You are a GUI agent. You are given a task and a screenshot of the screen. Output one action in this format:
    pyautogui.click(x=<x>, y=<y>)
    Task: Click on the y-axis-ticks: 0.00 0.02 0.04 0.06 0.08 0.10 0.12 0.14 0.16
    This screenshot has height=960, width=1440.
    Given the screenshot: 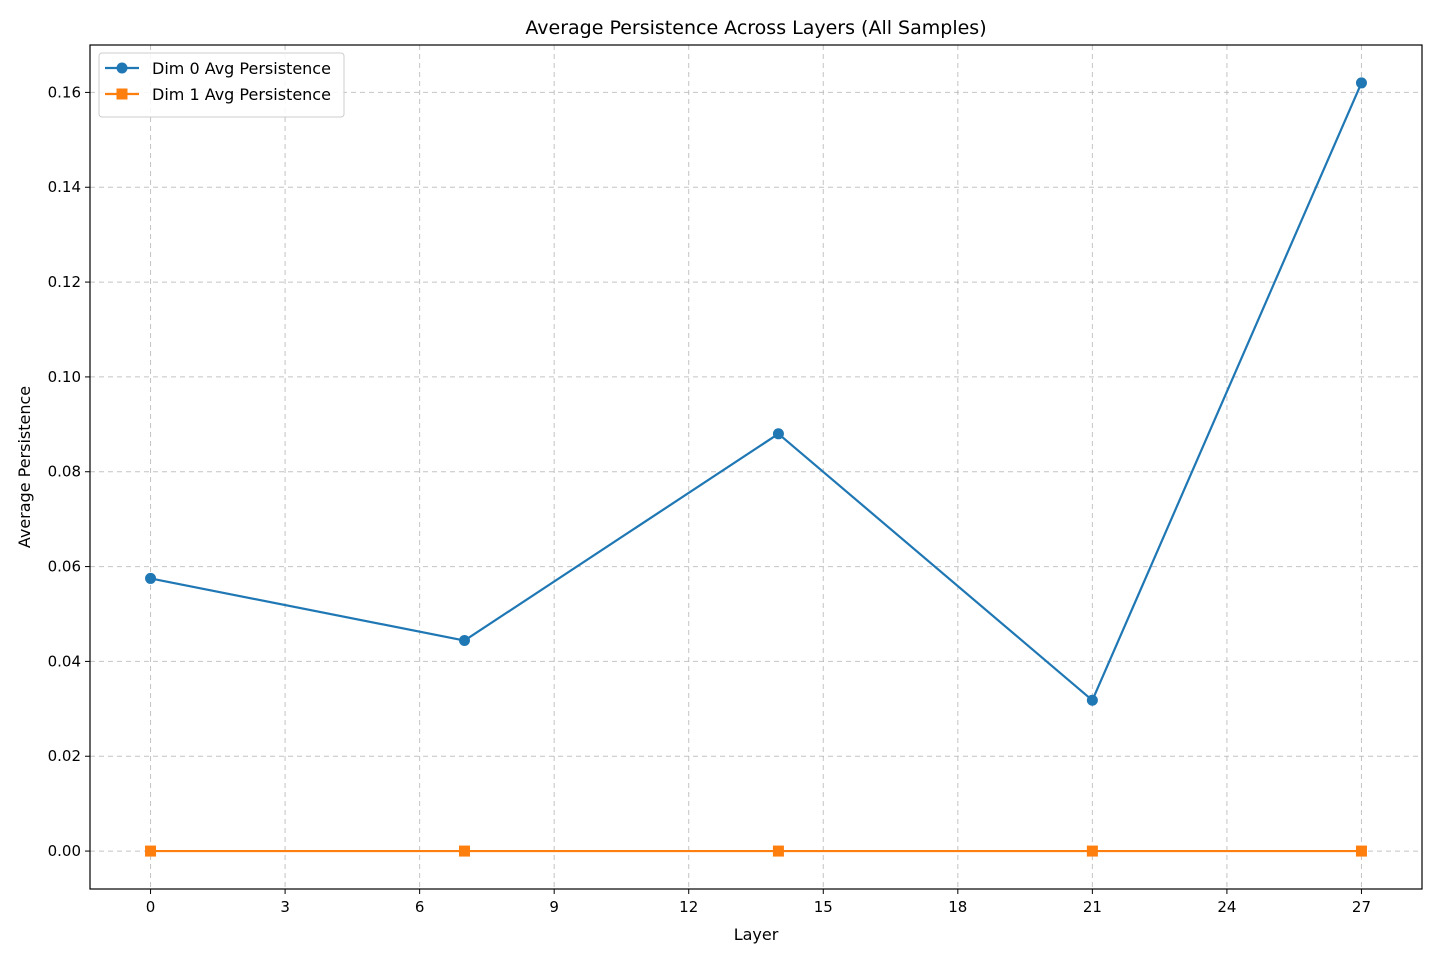 What is the action you would take?
    pyautogui.click(x=69, y=471)
    